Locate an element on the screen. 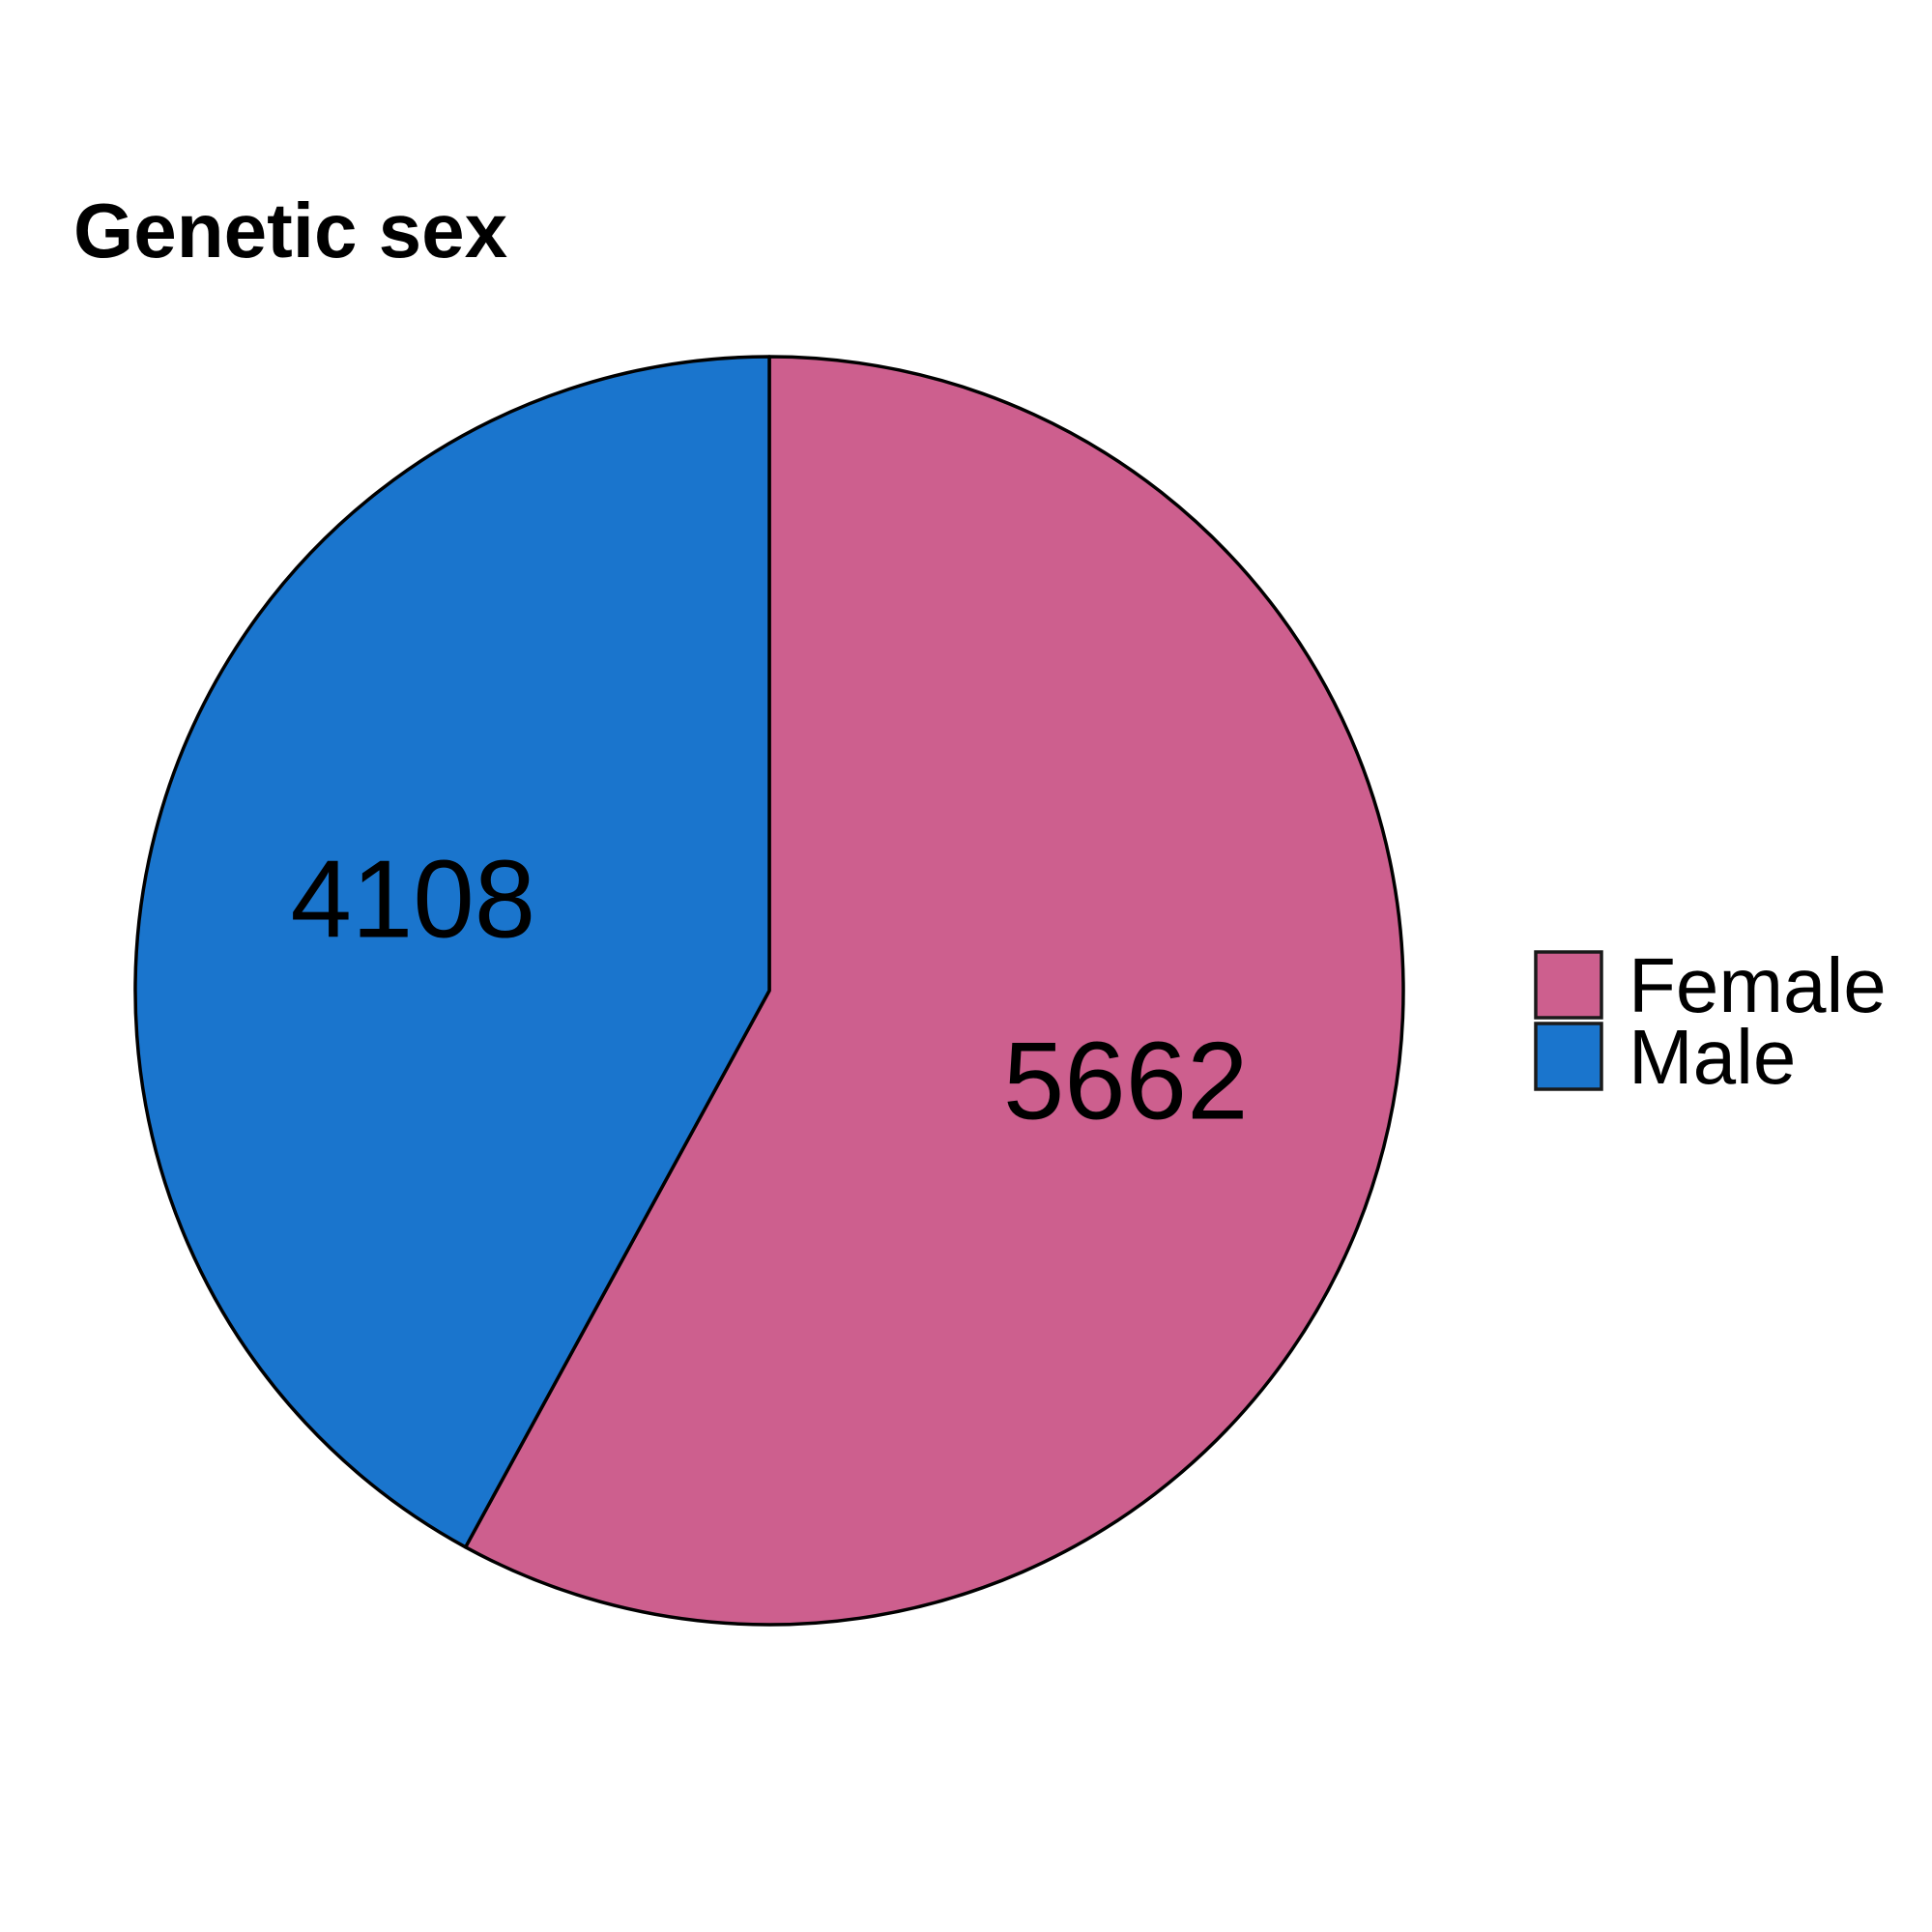  chart-title: Genetic sex is located at coordinates (290, 230).